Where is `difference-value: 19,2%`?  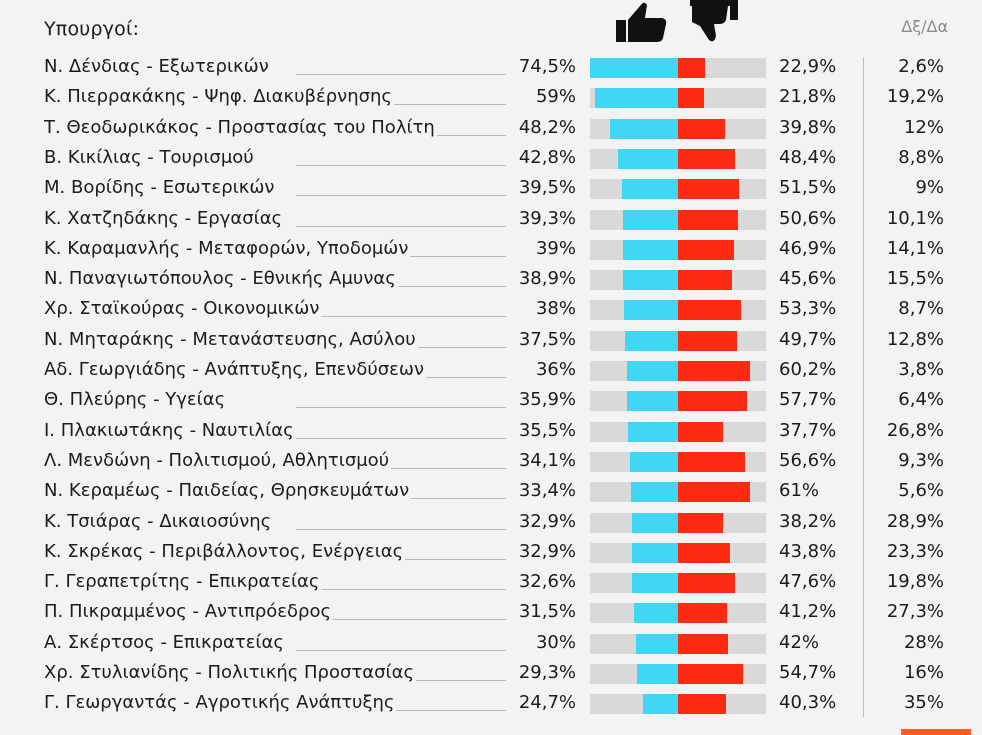
difference-value: 19,2% is located at coordinates (915, 97).